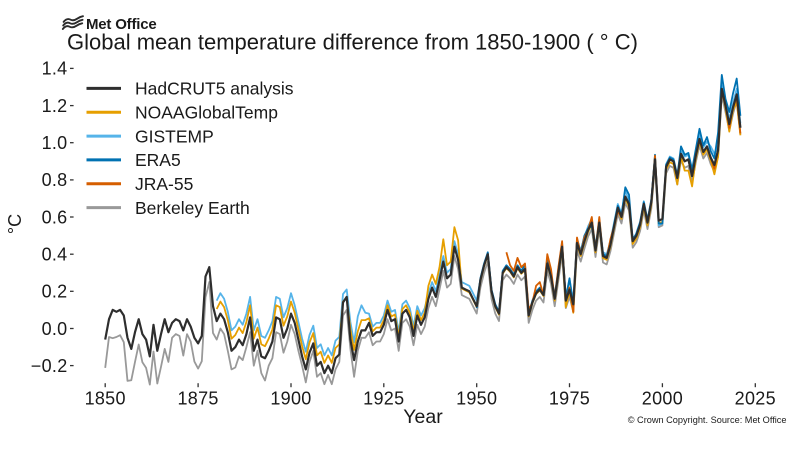  I want to click on svg-text: 1.4, so click(55, 69).